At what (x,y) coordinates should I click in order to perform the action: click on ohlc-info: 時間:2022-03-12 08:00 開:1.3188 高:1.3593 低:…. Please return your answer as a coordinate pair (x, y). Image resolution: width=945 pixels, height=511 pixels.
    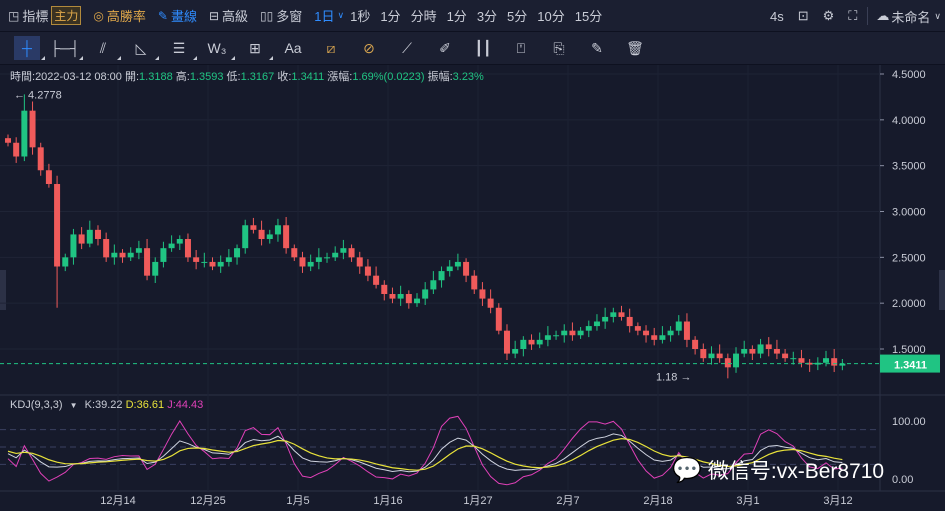
    Looking at the image, I should click on (247, 76).